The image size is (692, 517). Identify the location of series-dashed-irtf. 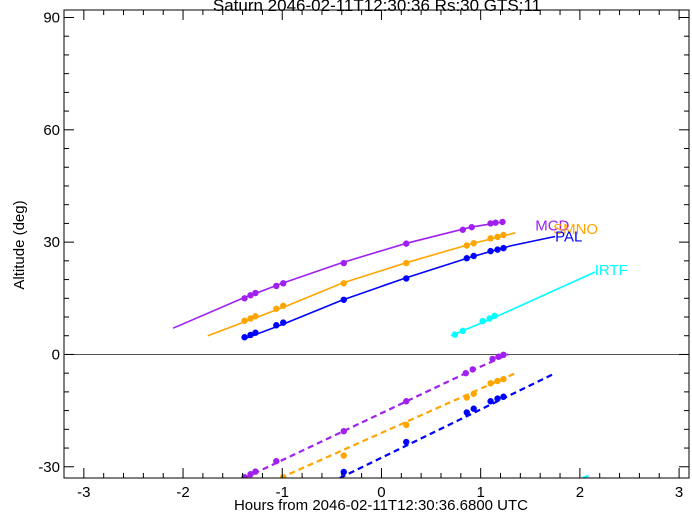
(587, 475).